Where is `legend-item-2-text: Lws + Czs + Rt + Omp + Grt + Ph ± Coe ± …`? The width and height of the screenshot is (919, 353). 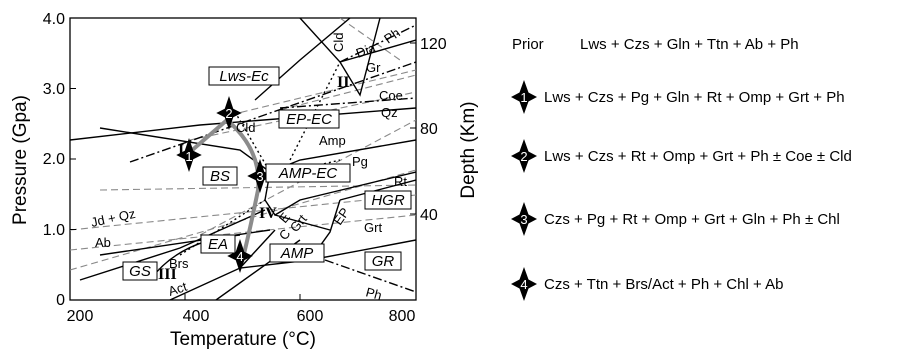
legend-item-2-text: Lws + Czs + Rt + Omp + Grt + Ph ± Coe ± … is located at coordinates (698, 156).